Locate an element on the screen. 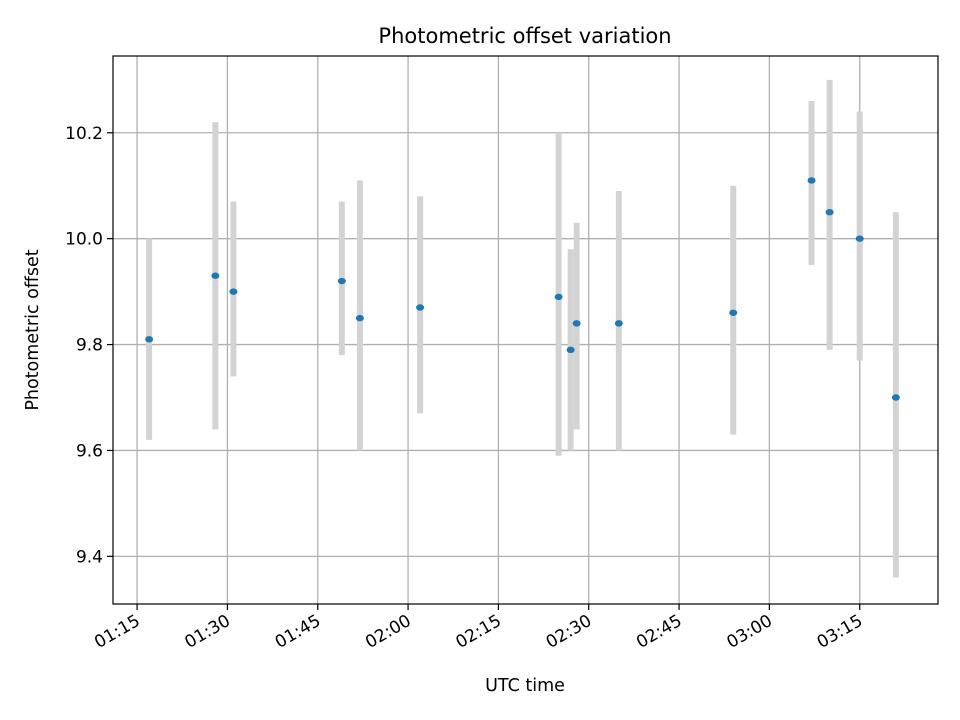 Image resolution: width=960 pixels, height=720 pixels. y-axis-ticks: 9.4 9.6 9.8 10.0 10.2 is located at coordinates (89, 345).